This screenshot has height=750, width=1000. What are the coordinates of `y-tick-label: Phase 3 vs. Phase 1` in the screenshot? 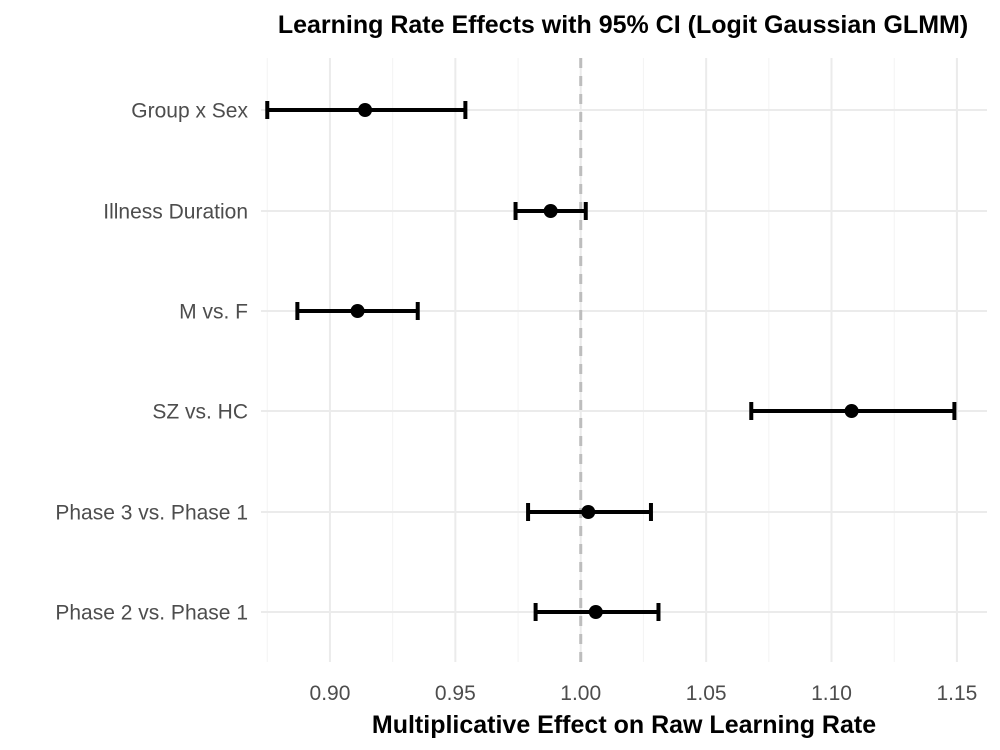 It's located at (151, 513).